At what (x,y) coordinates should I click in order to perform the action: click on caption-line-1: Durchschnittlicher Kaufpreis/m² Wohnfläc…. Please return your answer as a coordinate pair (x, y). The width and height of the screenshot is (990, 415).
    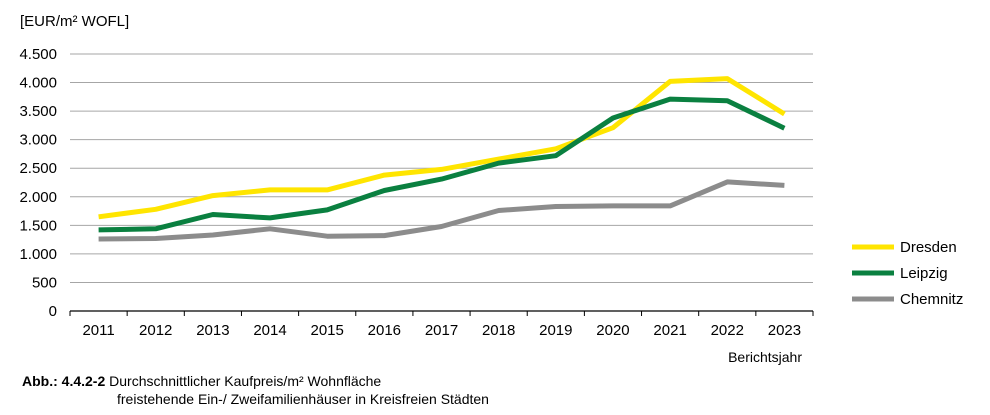
    Looking at the image, I should click on (245, 381).